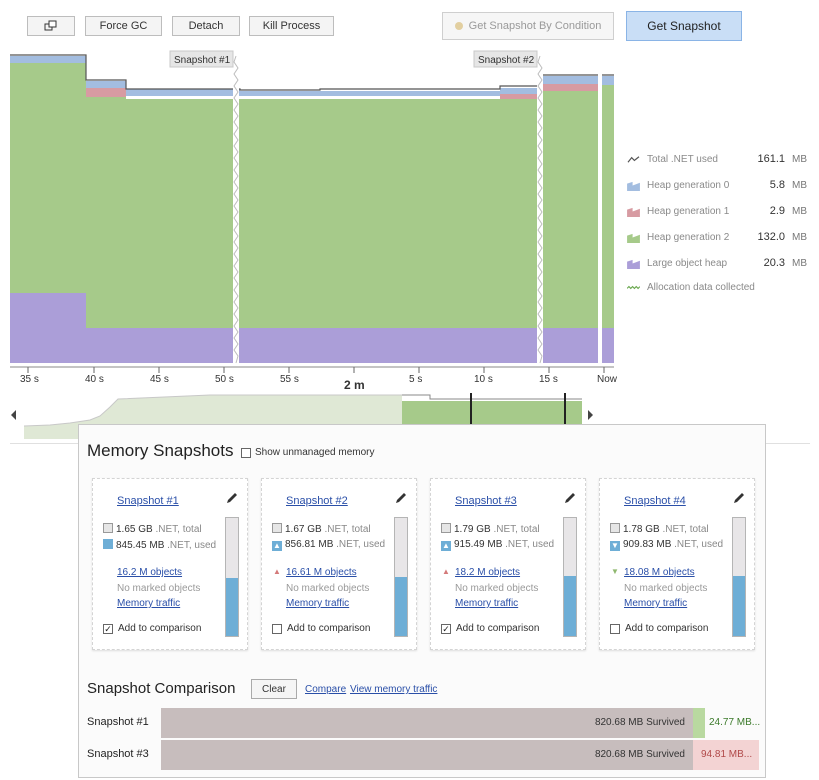  What do you see at coordinates (718, 212) in the screenshot?
I see `legend-heap-gen1: Heap generation 1 2.9 MB` at bounding box center [718, 212].